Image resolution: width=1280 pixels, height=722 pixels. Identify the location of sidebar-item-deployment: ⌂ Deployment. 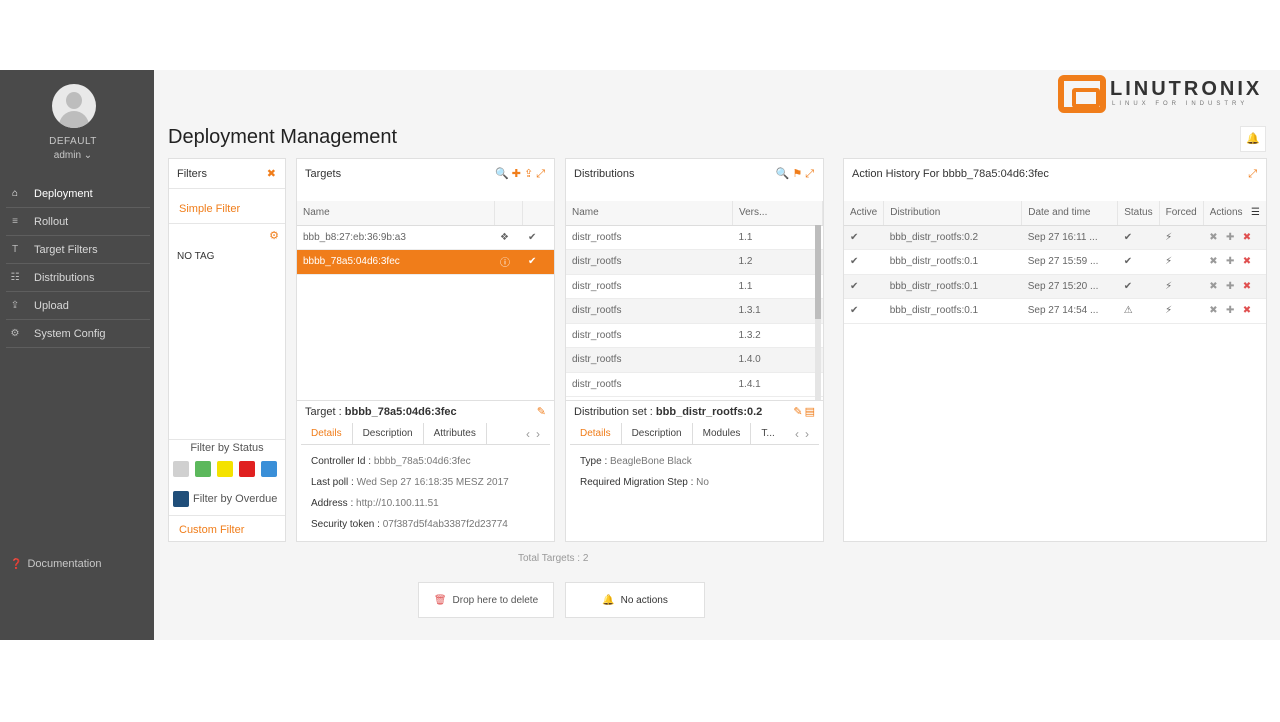
(78, 194).